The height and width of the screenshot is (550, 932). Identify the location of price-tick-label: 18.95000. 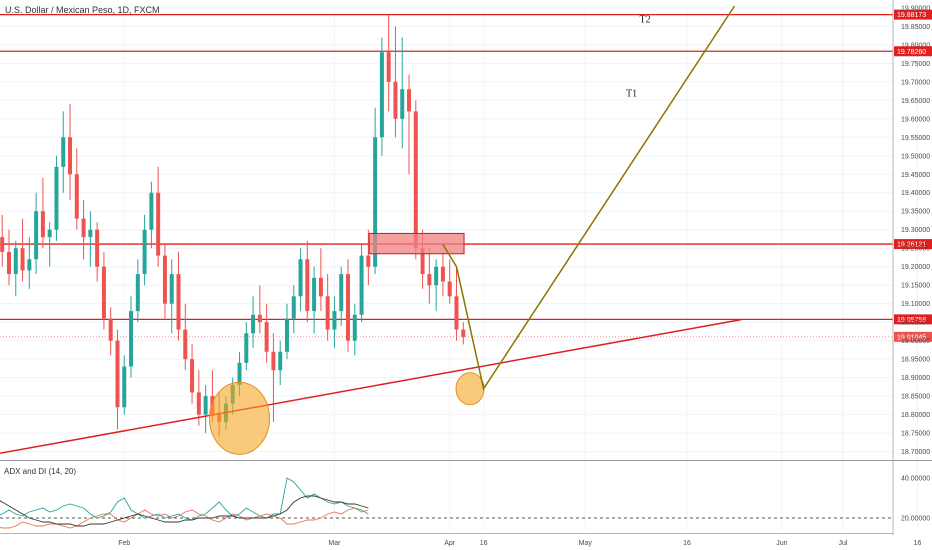
(915, 360).